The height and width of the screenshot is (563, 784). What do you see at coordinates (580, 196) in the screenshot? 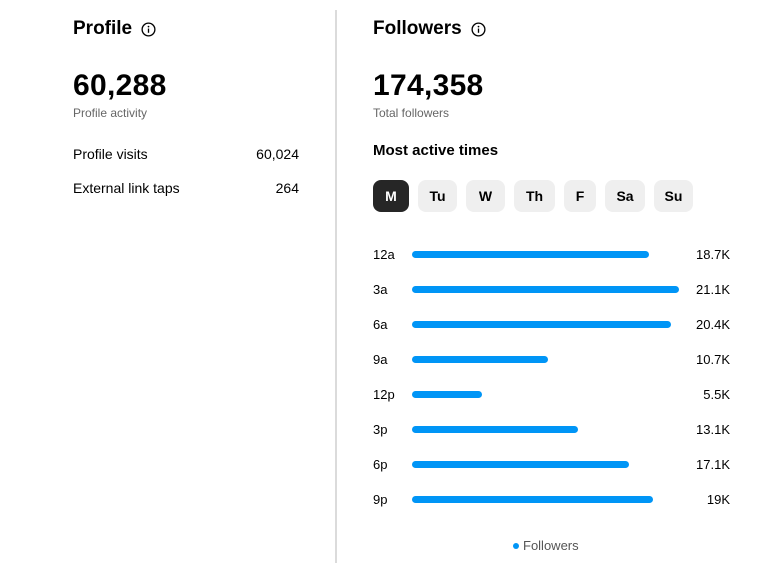
I see `tab-day-f: F` at bounding box center [580, 196].